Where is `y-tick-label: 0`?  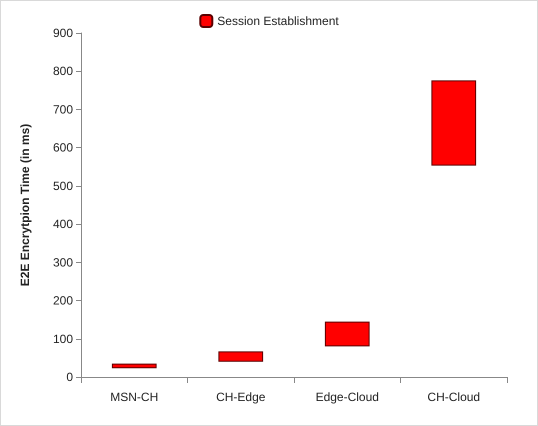 y-tick-label: 0 is located at coordinates (70, 377).